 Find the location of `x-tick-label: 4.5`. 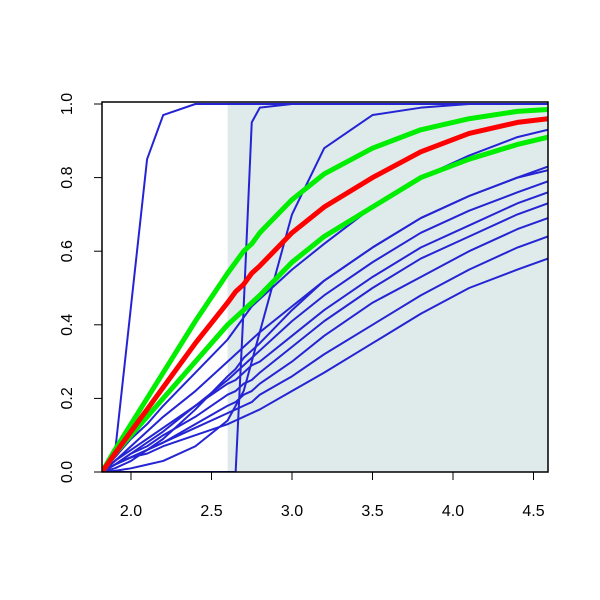

x-tick-label: 4.5 is located at coordinates (533, 511).